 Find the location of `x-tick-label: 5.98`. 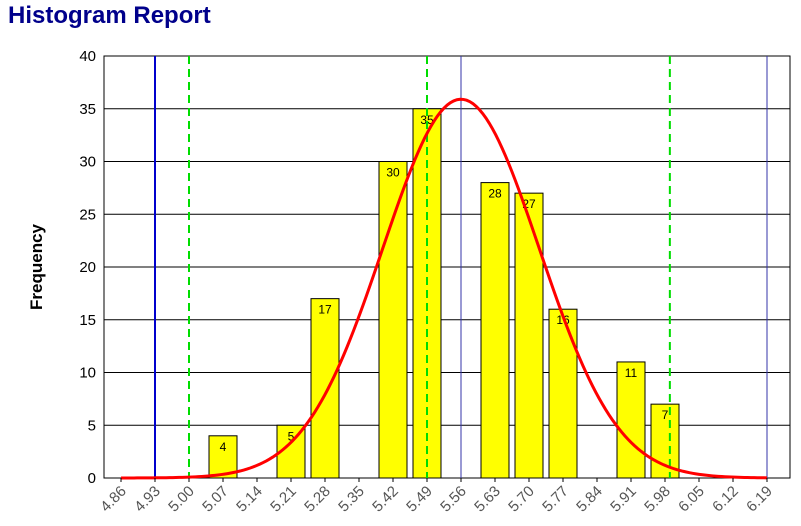

x-tick-label: 5.98 is located at coordinates (657, 499).